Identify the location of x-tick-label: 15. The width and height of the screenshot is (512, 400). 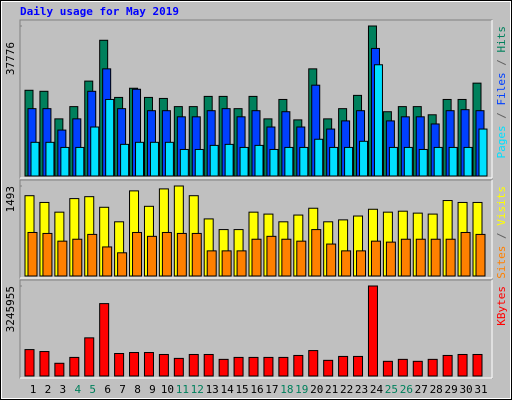
(241, 389).